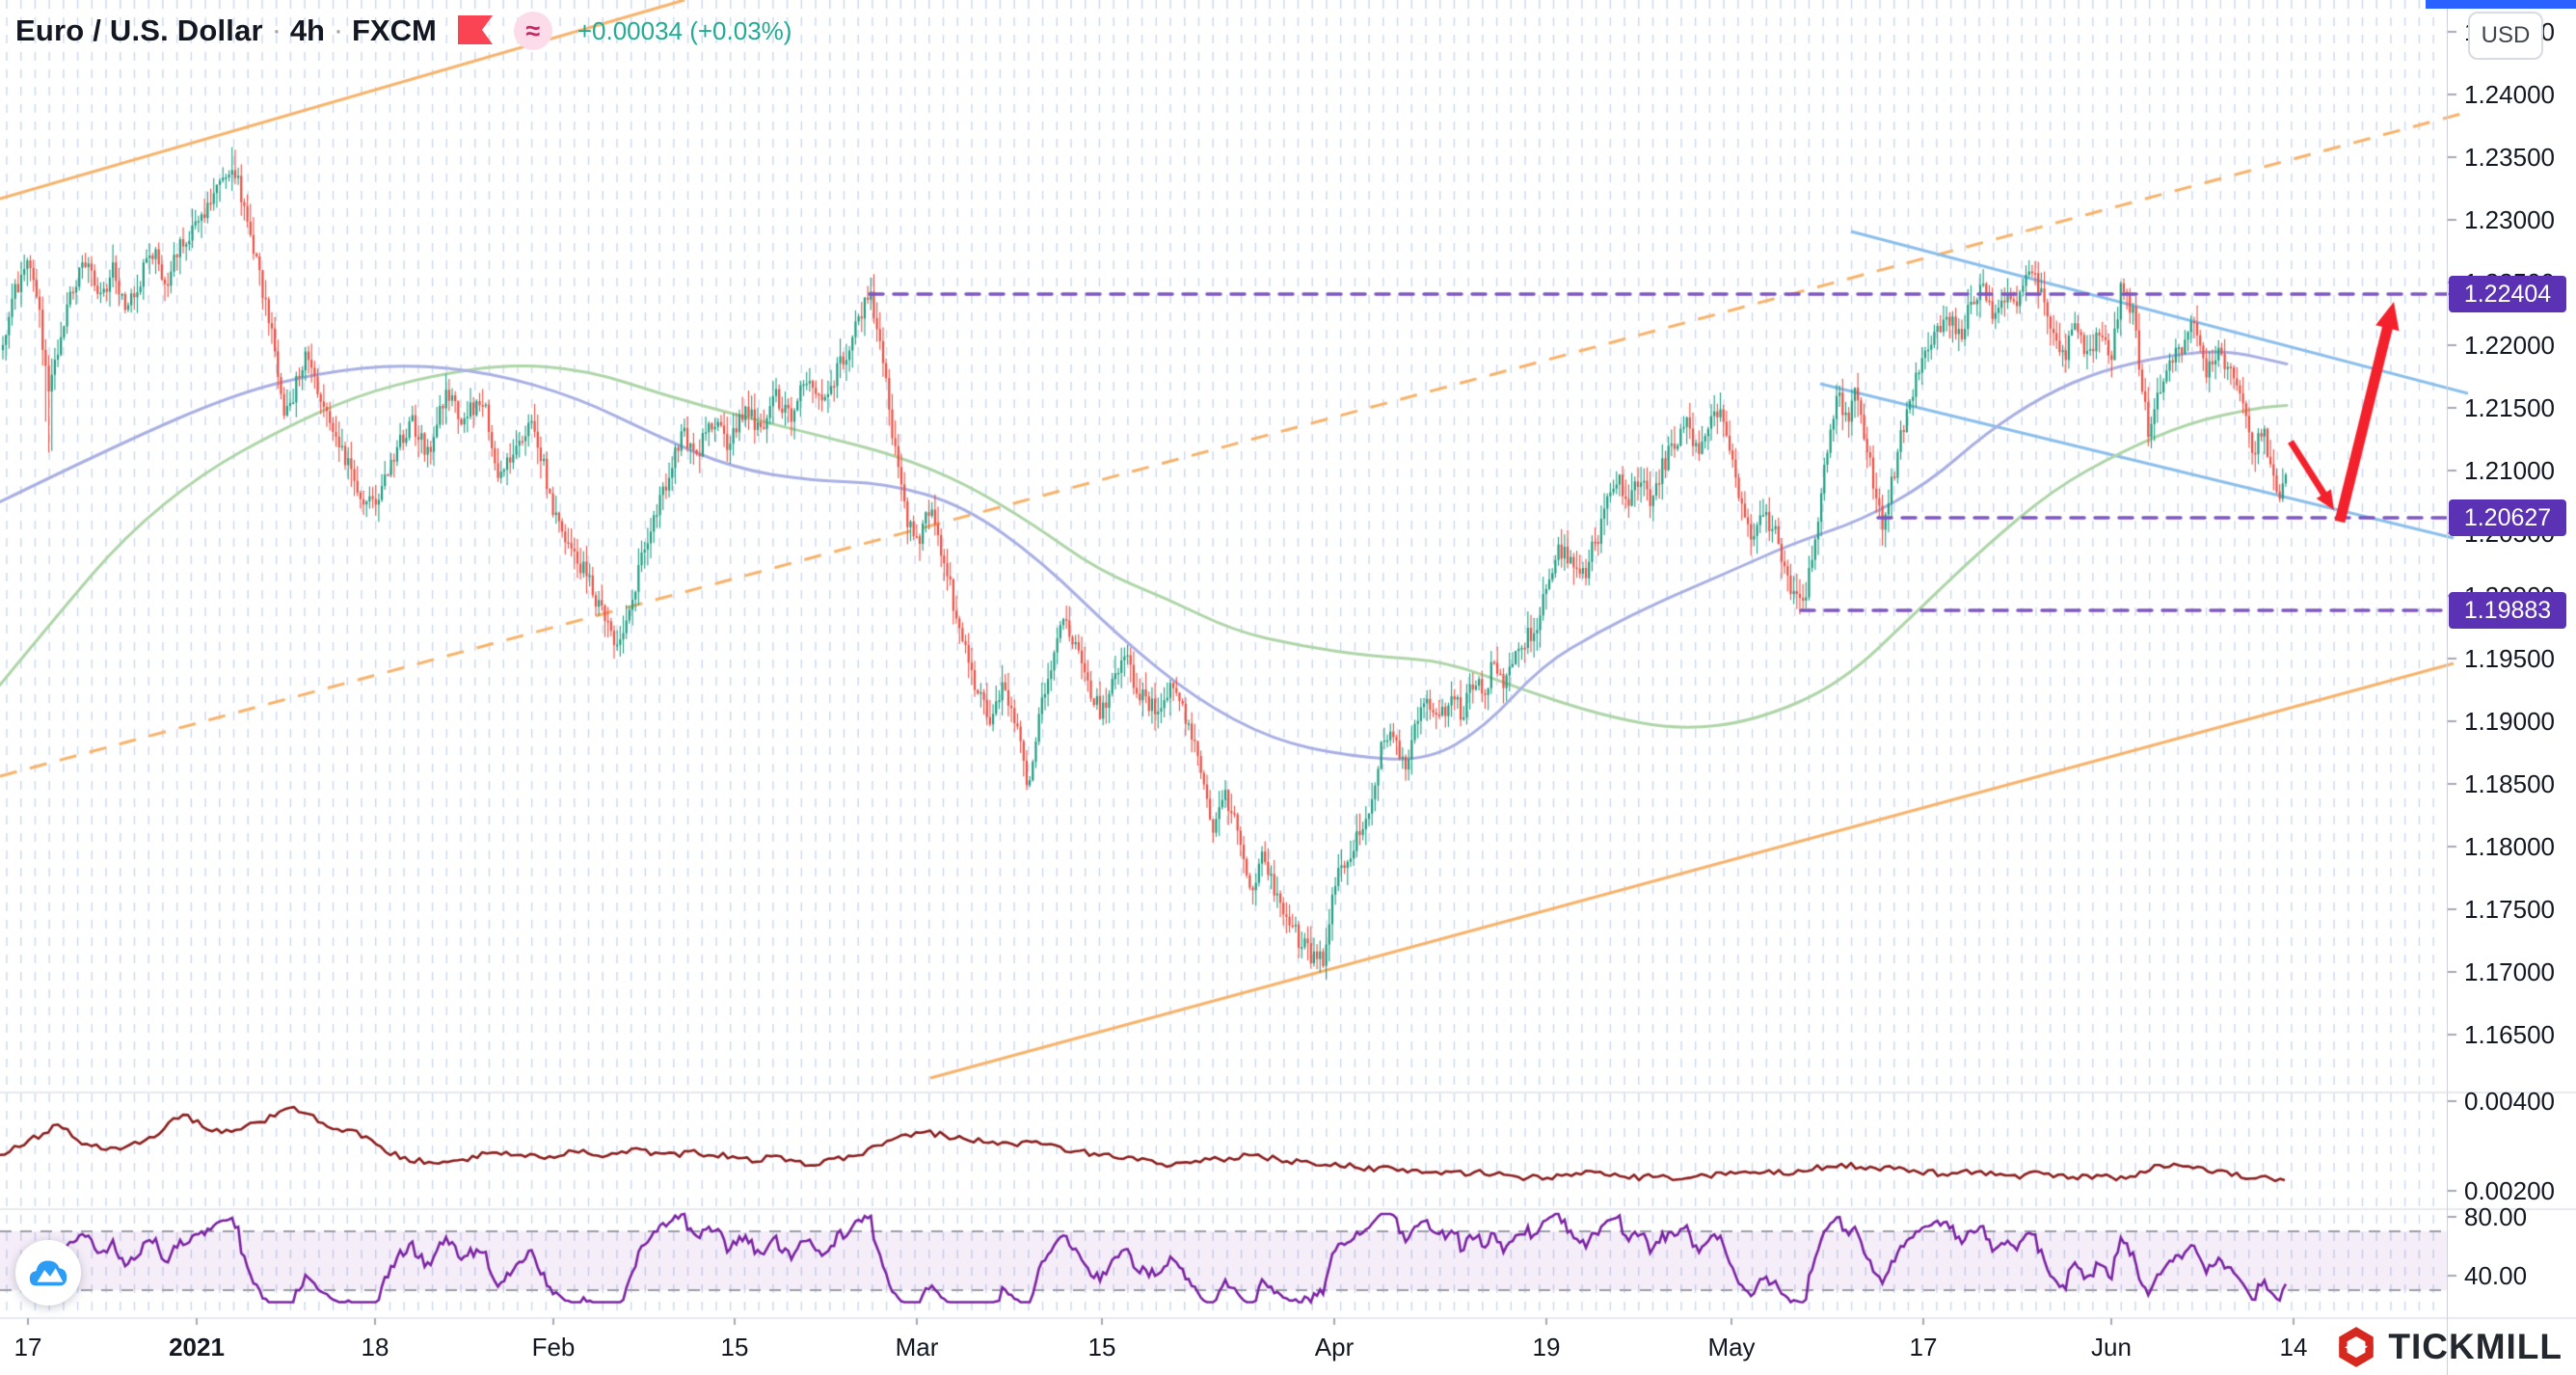 The image size is (2576, 1375). Describe the element at coordinates (139, 30) in the screenshot. I see `symbol-title: Euro / U.S. Dollar` at that location.